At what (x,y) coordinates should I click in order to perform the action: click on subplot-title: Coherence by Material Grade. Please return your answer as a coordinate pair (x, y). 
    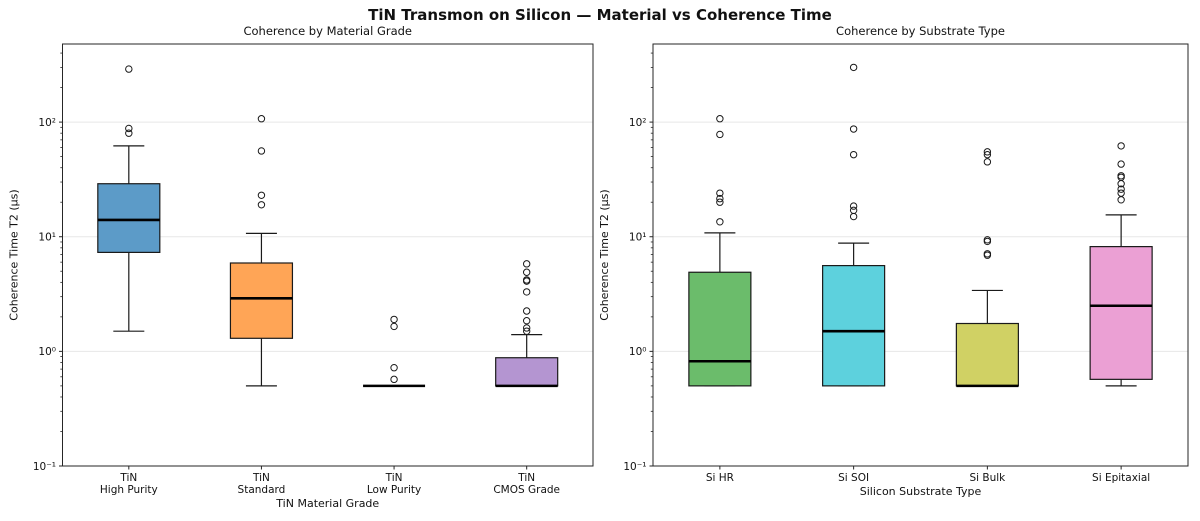
    Looking at the image, I should click on (327, 31).